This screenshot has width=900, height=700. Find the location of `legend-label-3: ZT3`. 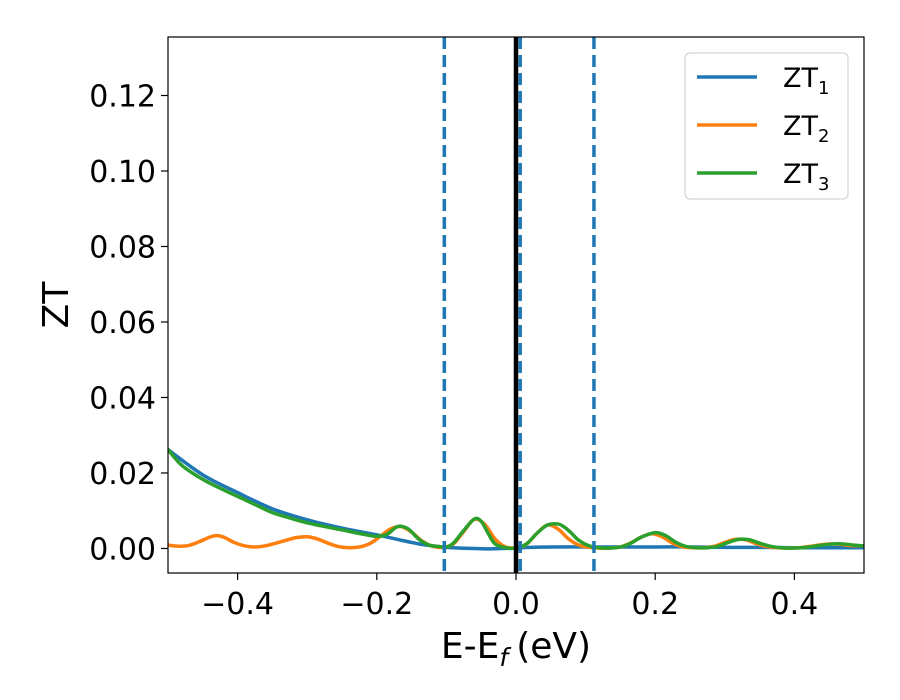

legend-label-3: ZT3 is located at coordinates (806, 177).